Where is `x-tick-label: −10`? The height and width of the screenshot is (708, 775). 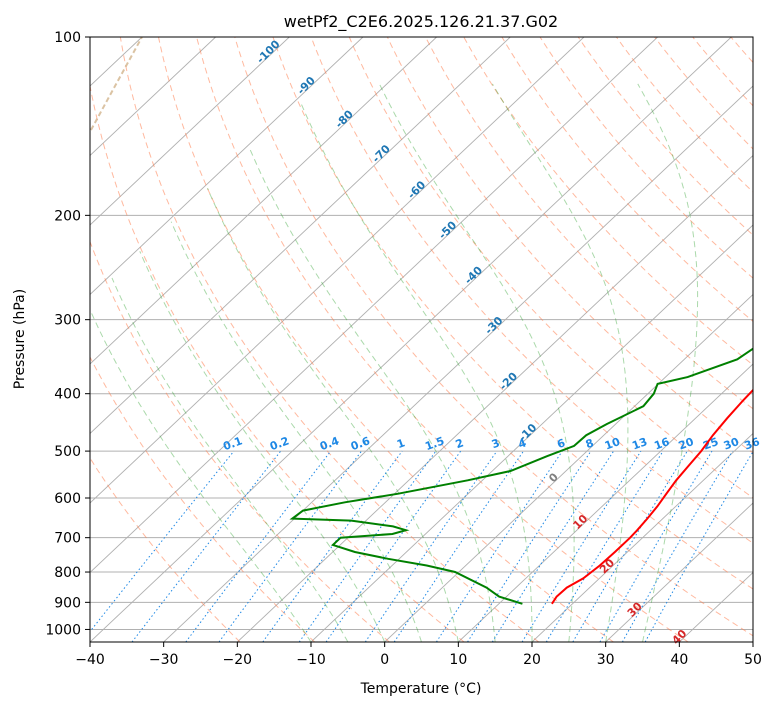 x-tick-label: −10 is located at coordinates (311, 660).